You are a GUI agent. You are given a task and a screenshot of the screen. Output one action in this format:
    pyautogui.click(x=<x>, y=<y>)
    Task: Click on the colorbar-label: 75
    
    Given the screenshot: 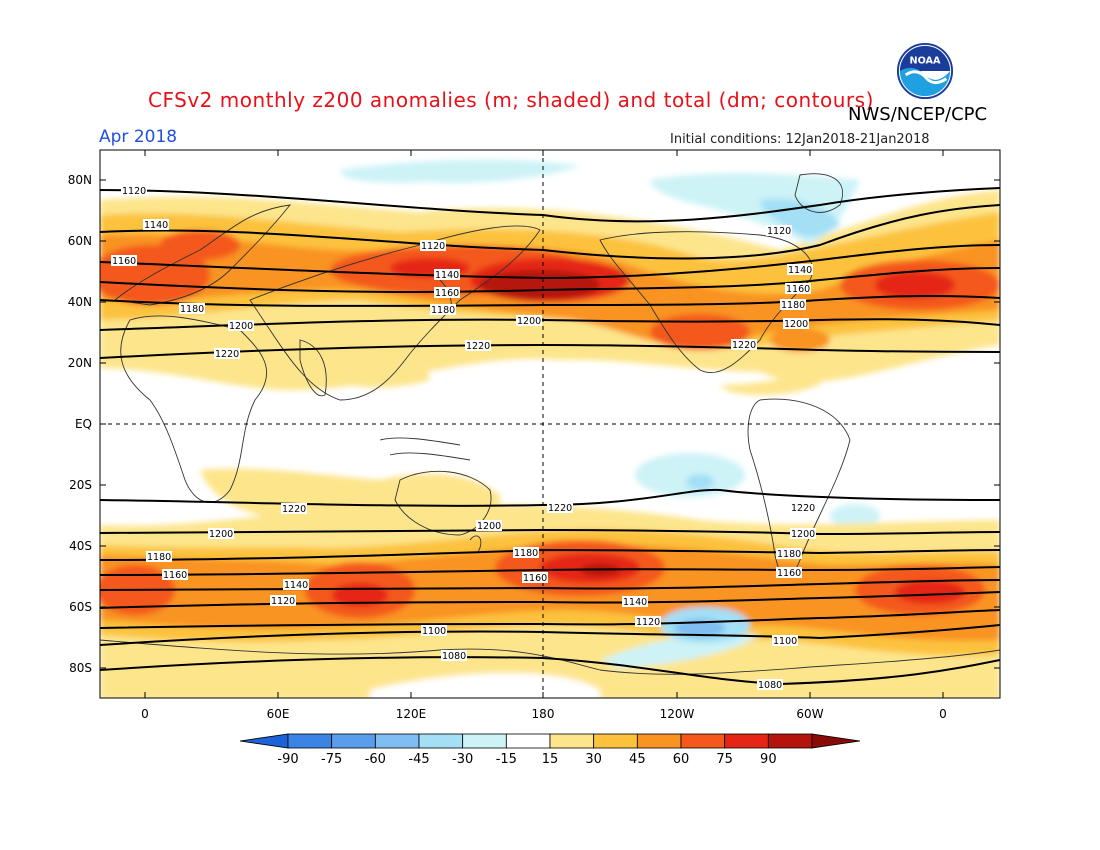 What is the action you would take?
    pyautogui.click(x=724, y=759)
    